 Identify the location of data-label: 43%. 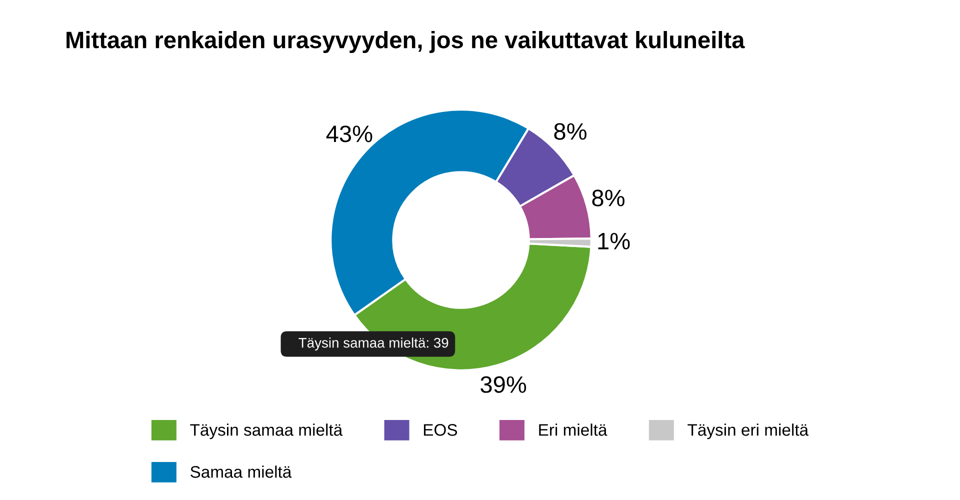
(349, 134).